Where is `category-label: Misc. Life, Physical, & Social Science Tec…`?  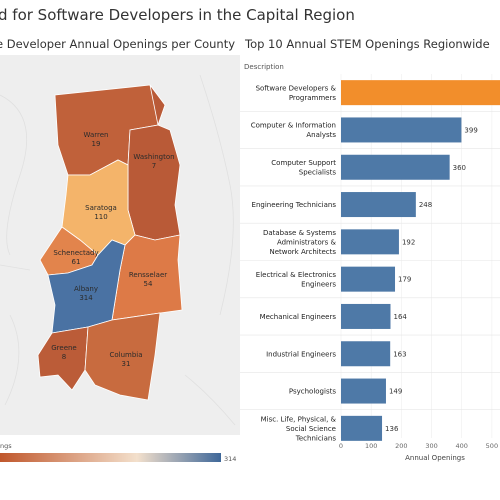
category-label: Misc. Life, Physical, & Social Science Tec… is located at coordinates (299, 428).